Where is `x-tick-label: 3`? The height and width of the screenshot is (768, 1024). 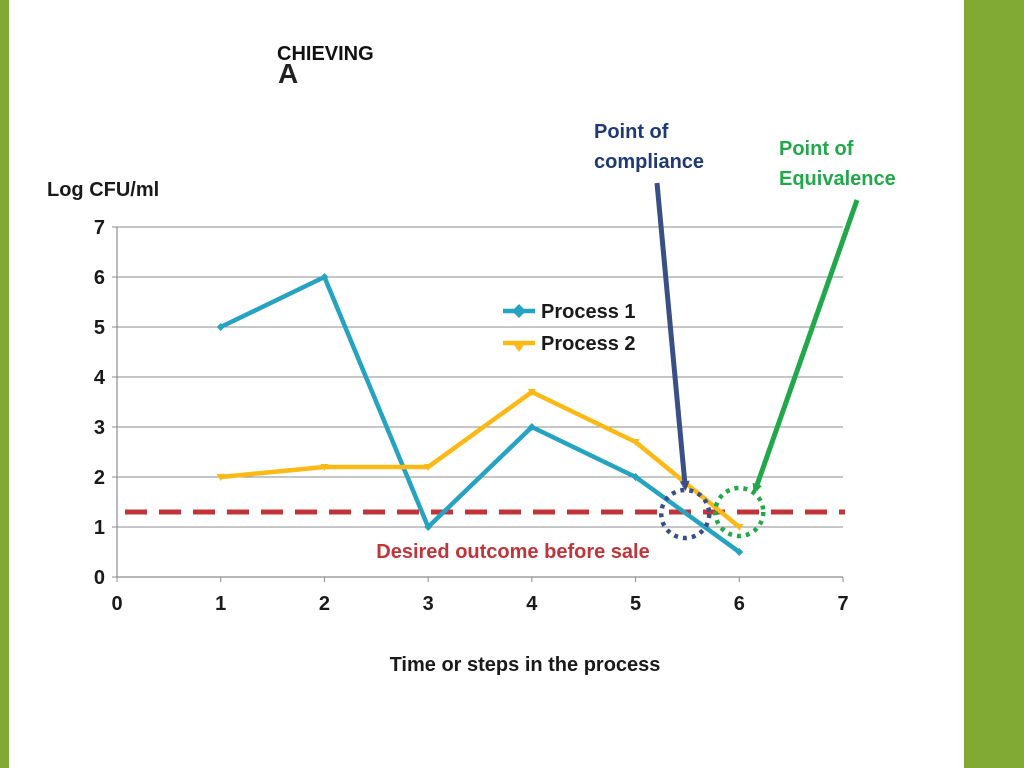 x-tick-label: 3 is located at coordinates (428, 604).